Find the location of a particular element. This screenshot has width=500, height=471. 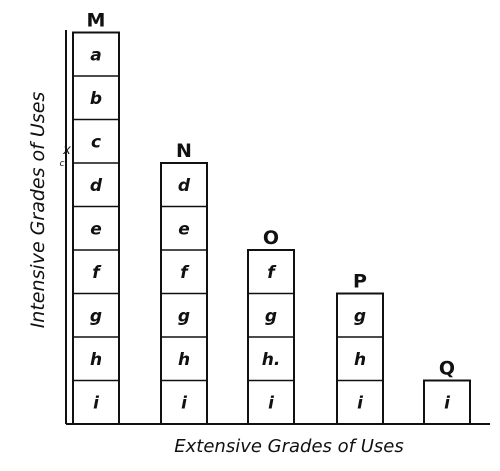

column-n: d e f g h i N is located at coordinates (184, 282).